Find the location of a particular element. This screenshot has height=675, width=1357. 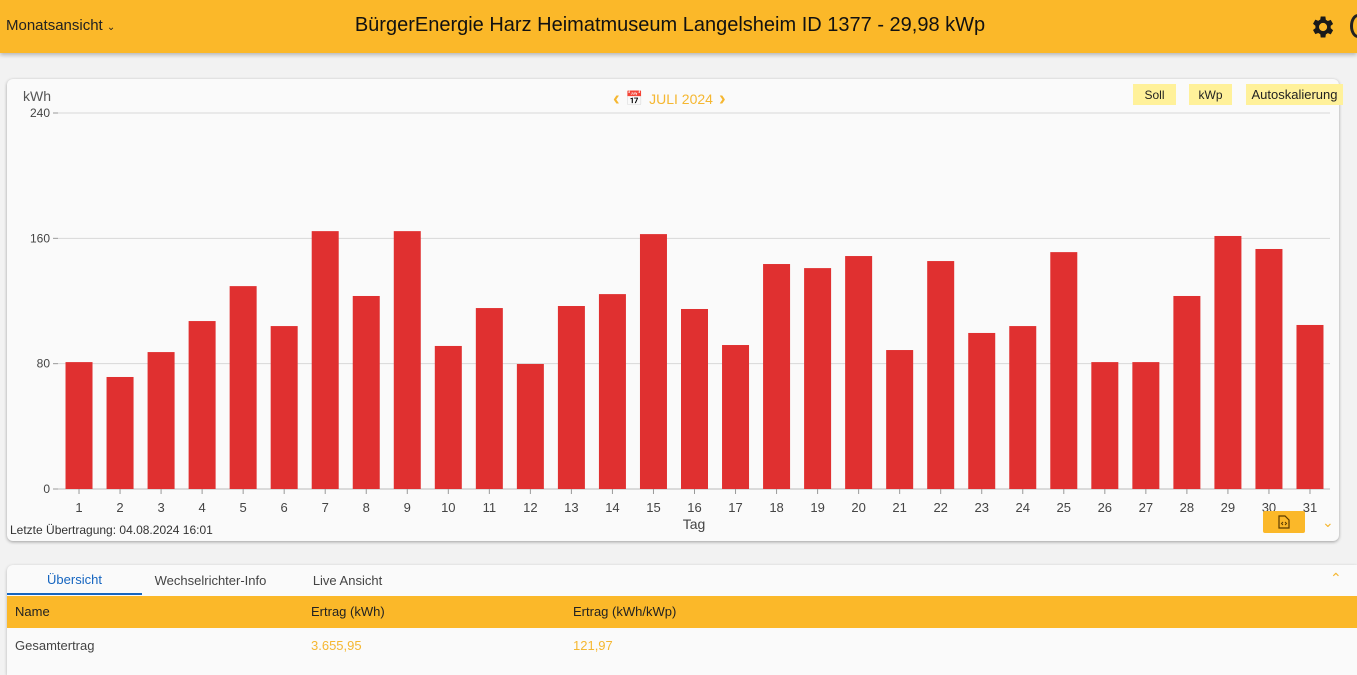

autoscale-button: Autoskalierung is located at coordinates (1294, 94).